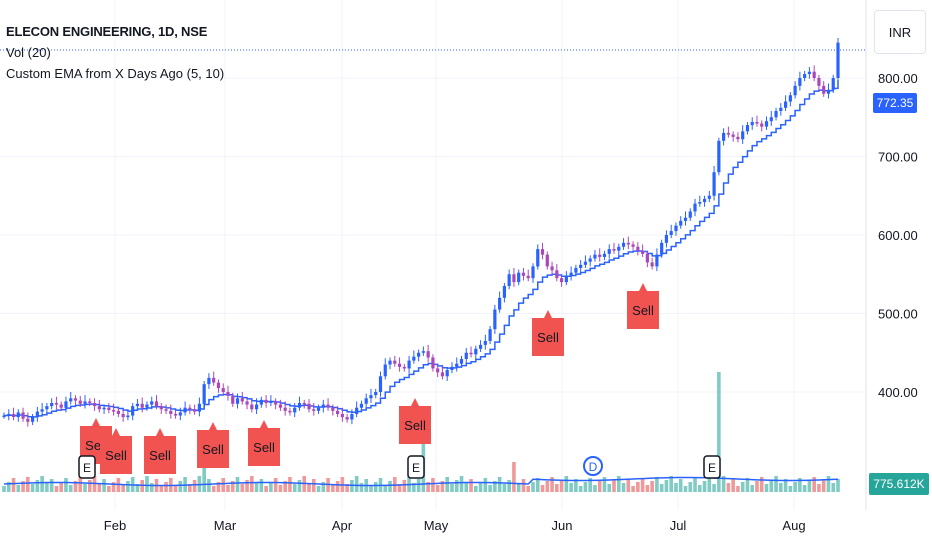 The height and width of the screenshot is (555, 932). Describe the element at coordinates (264, 443) in the screenshot. I see `sell-marker` at that location.